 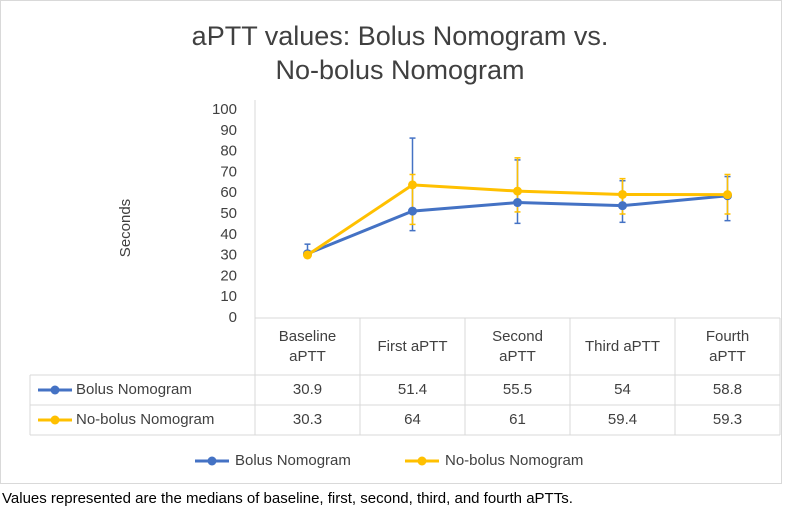 What do you see at coordinates (727, 389) in the screenshot?
I see `table-cell: 58.8` at bounding box center [727, 389].